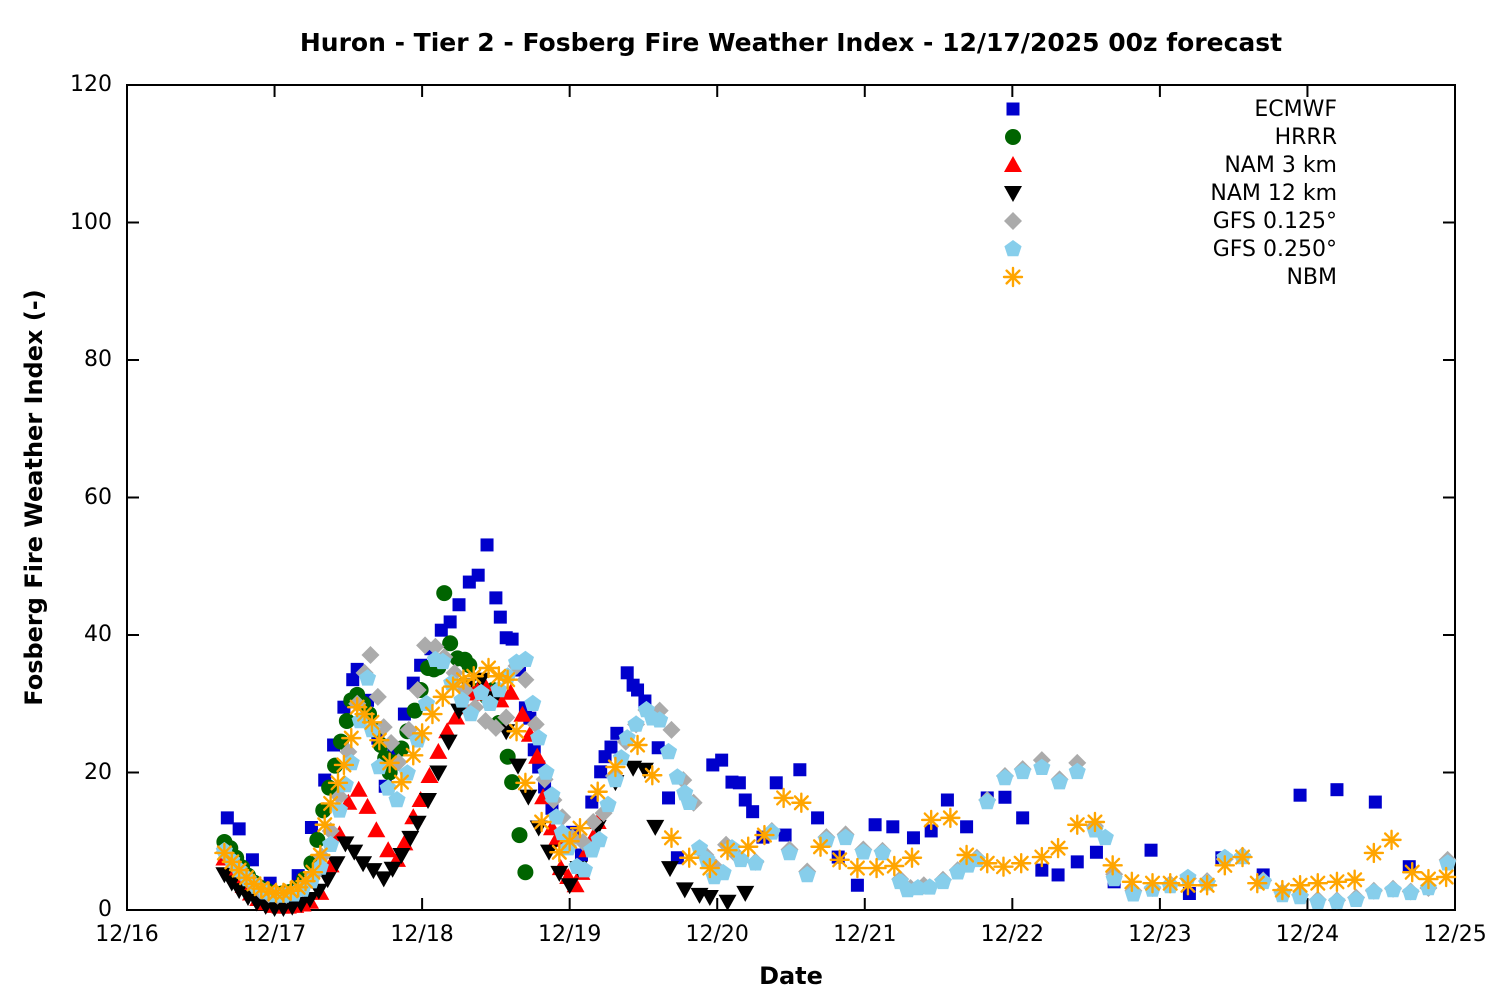  Describe the element at coordinates (105, 909) in the screenshot. I see `y-tick-label: 0` at that location.